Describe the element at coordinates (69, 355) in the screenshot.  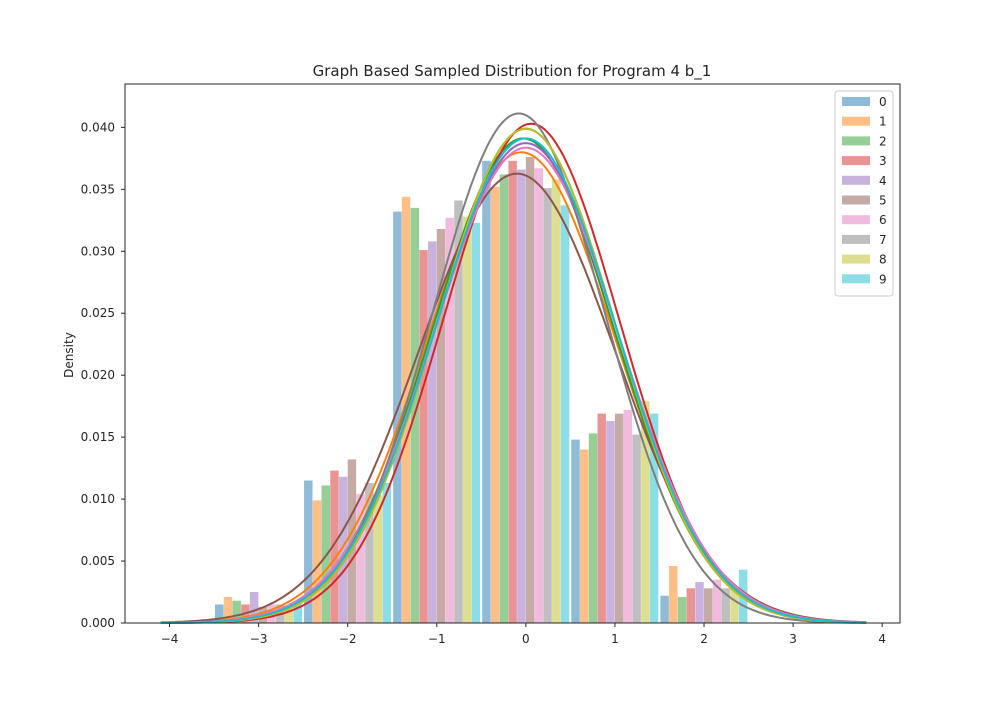
I see `y-axis-label: Density` at that location.